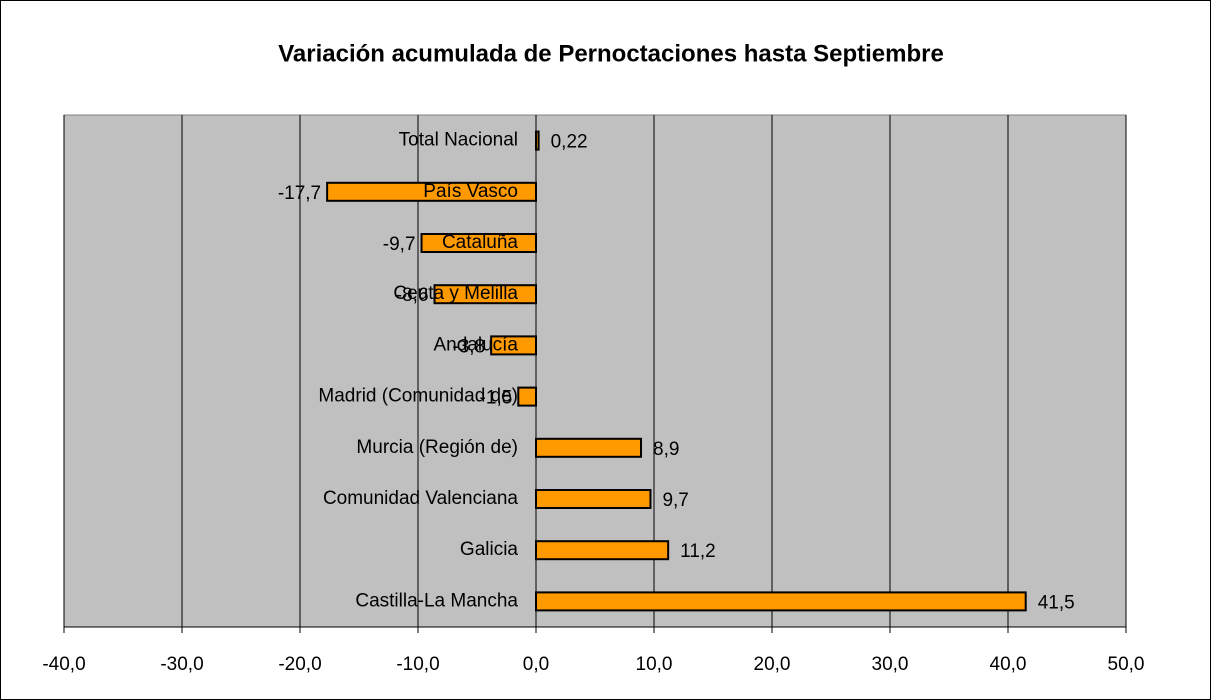 This screenshot has height=700, width=1212. Describe the element at coordinates (436, 600) in the screenshot. I see `category-label: Castilla-La Mancha` at that location.